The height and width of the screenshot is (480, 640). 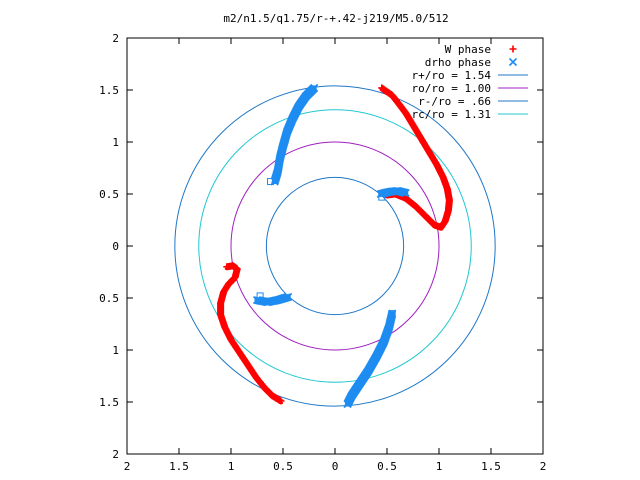 I want to click on legend-label-3: ro/ro = 1.00, so click(x=451, y=88).